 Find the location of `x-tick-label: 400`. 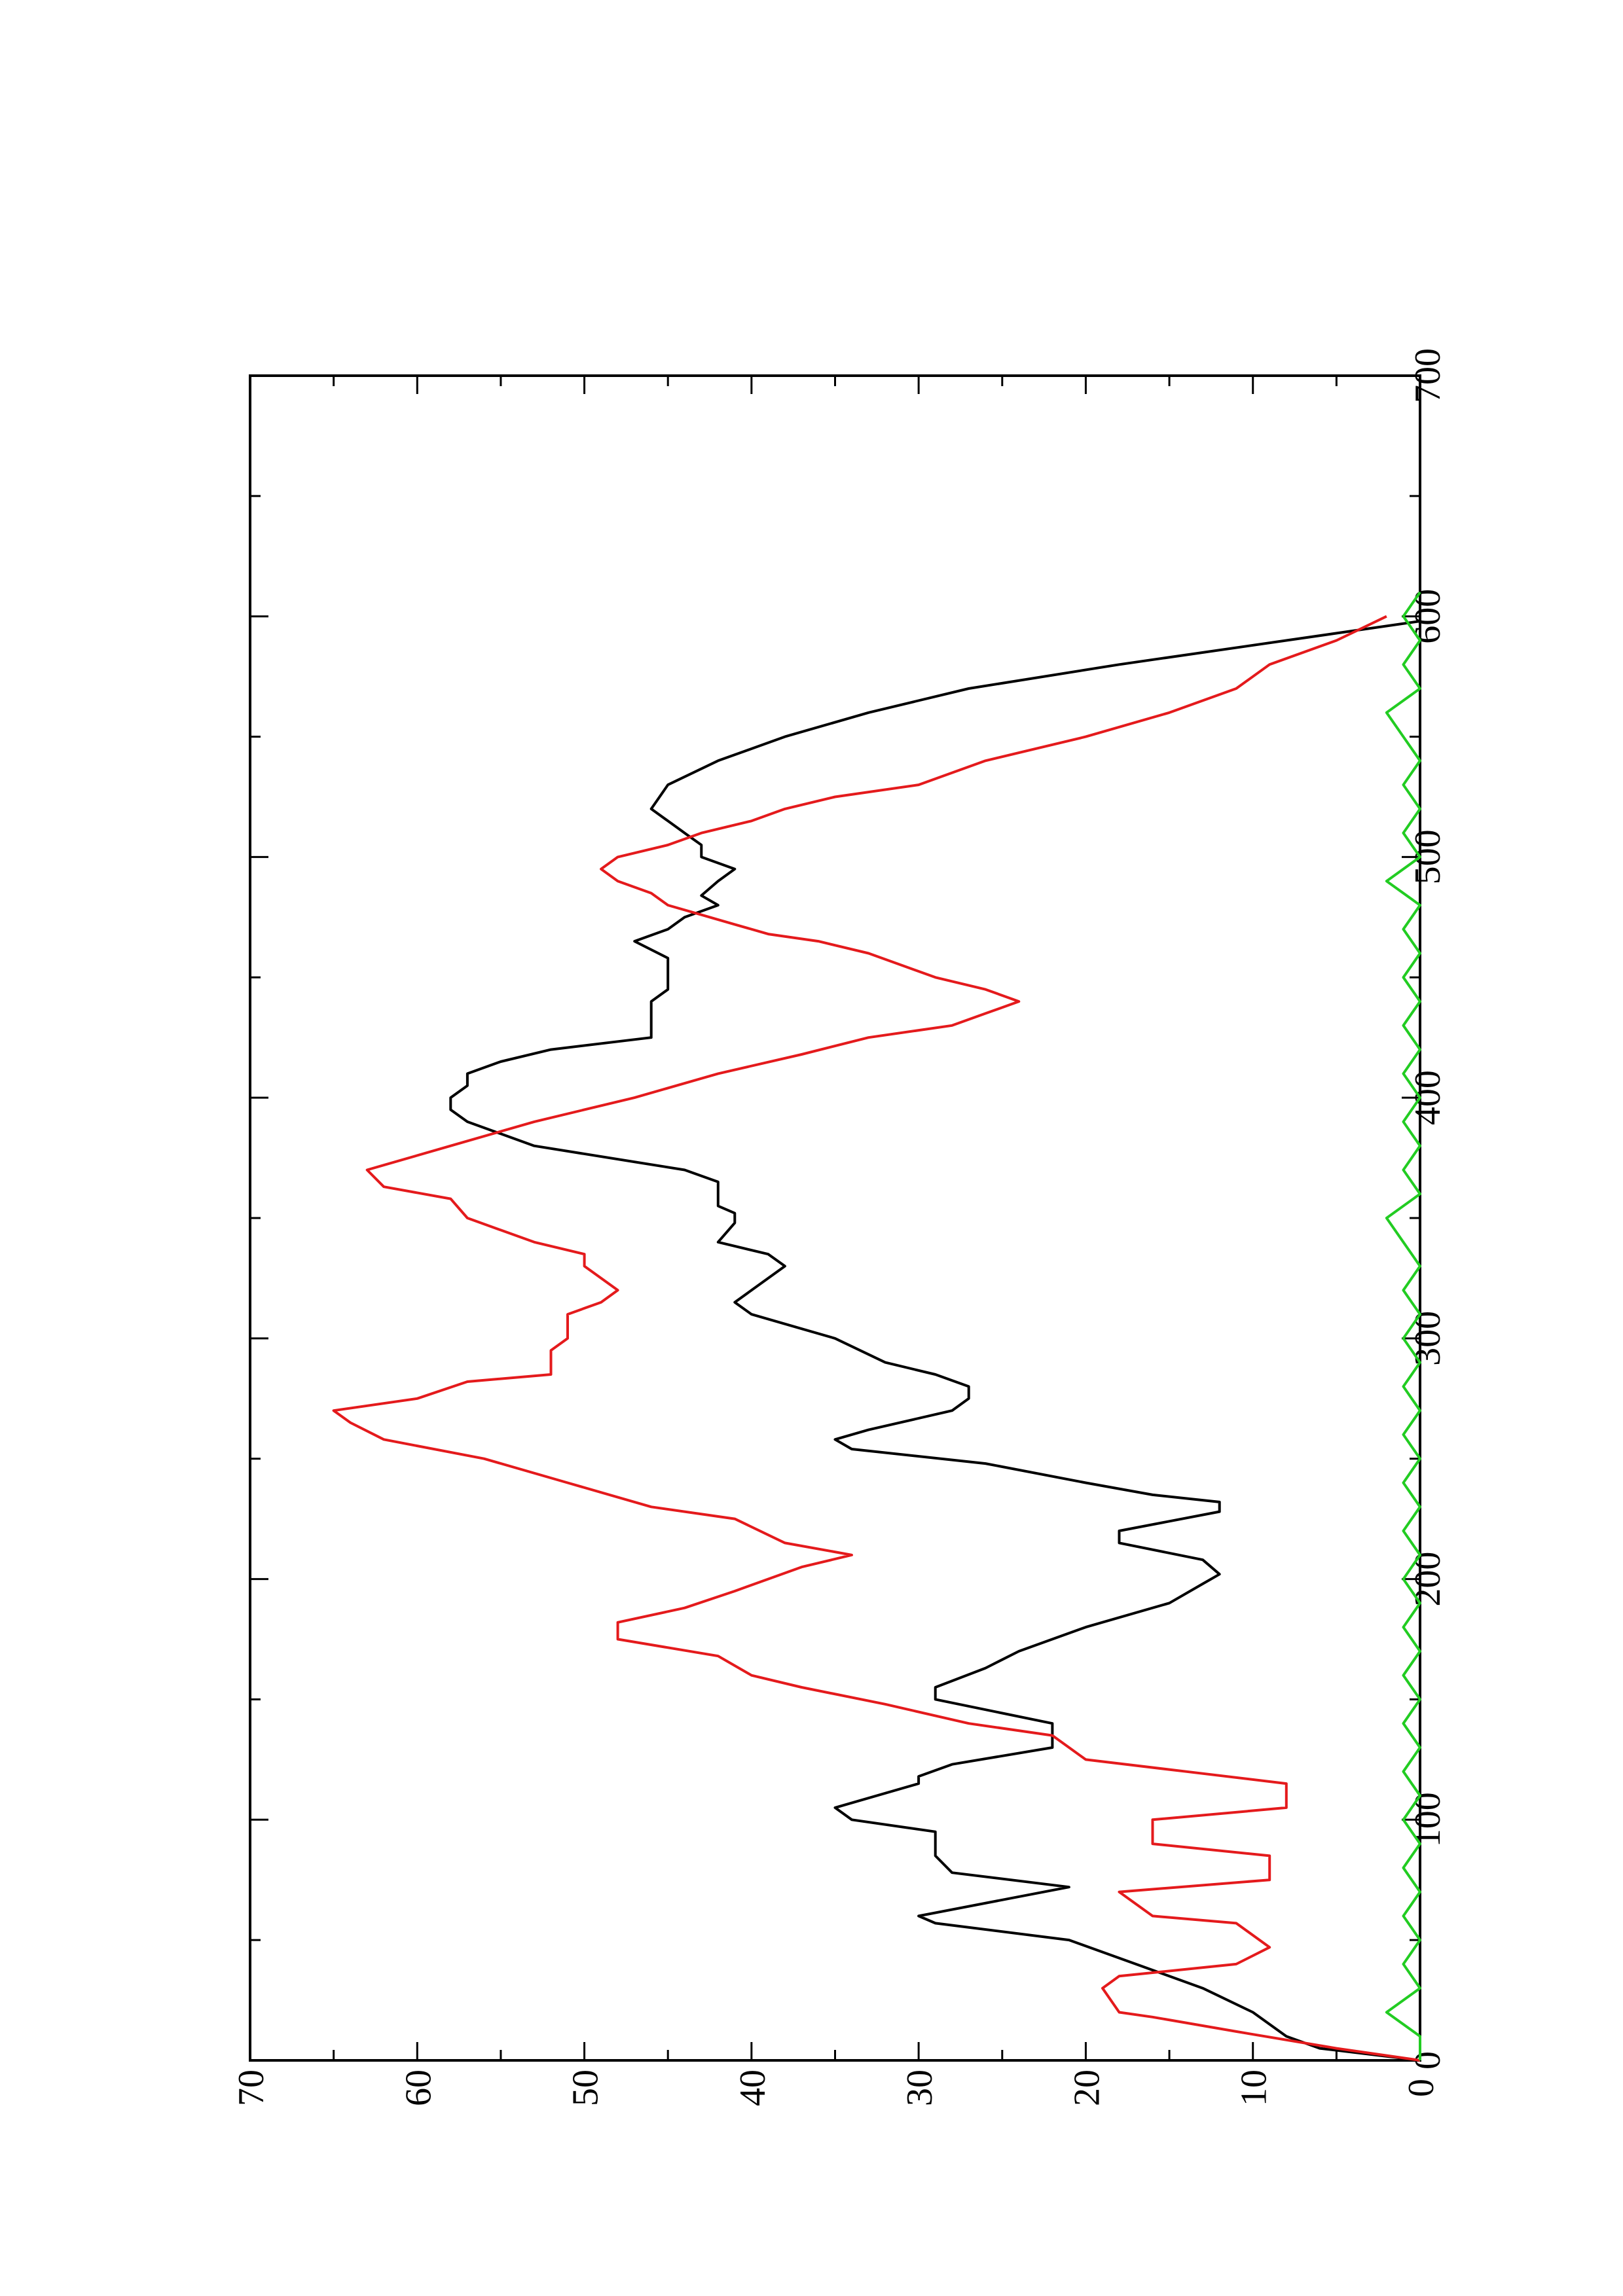

x-tick-label: 400 is located at coordinates (1428, 1097).